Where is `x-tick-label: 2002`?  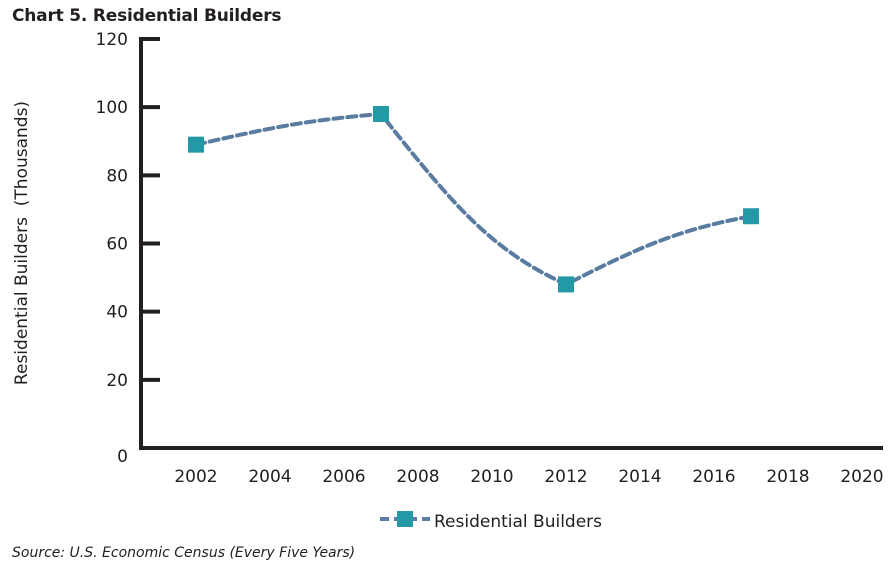 x-tick-label: 2002 is located at coordinates (195, 477).